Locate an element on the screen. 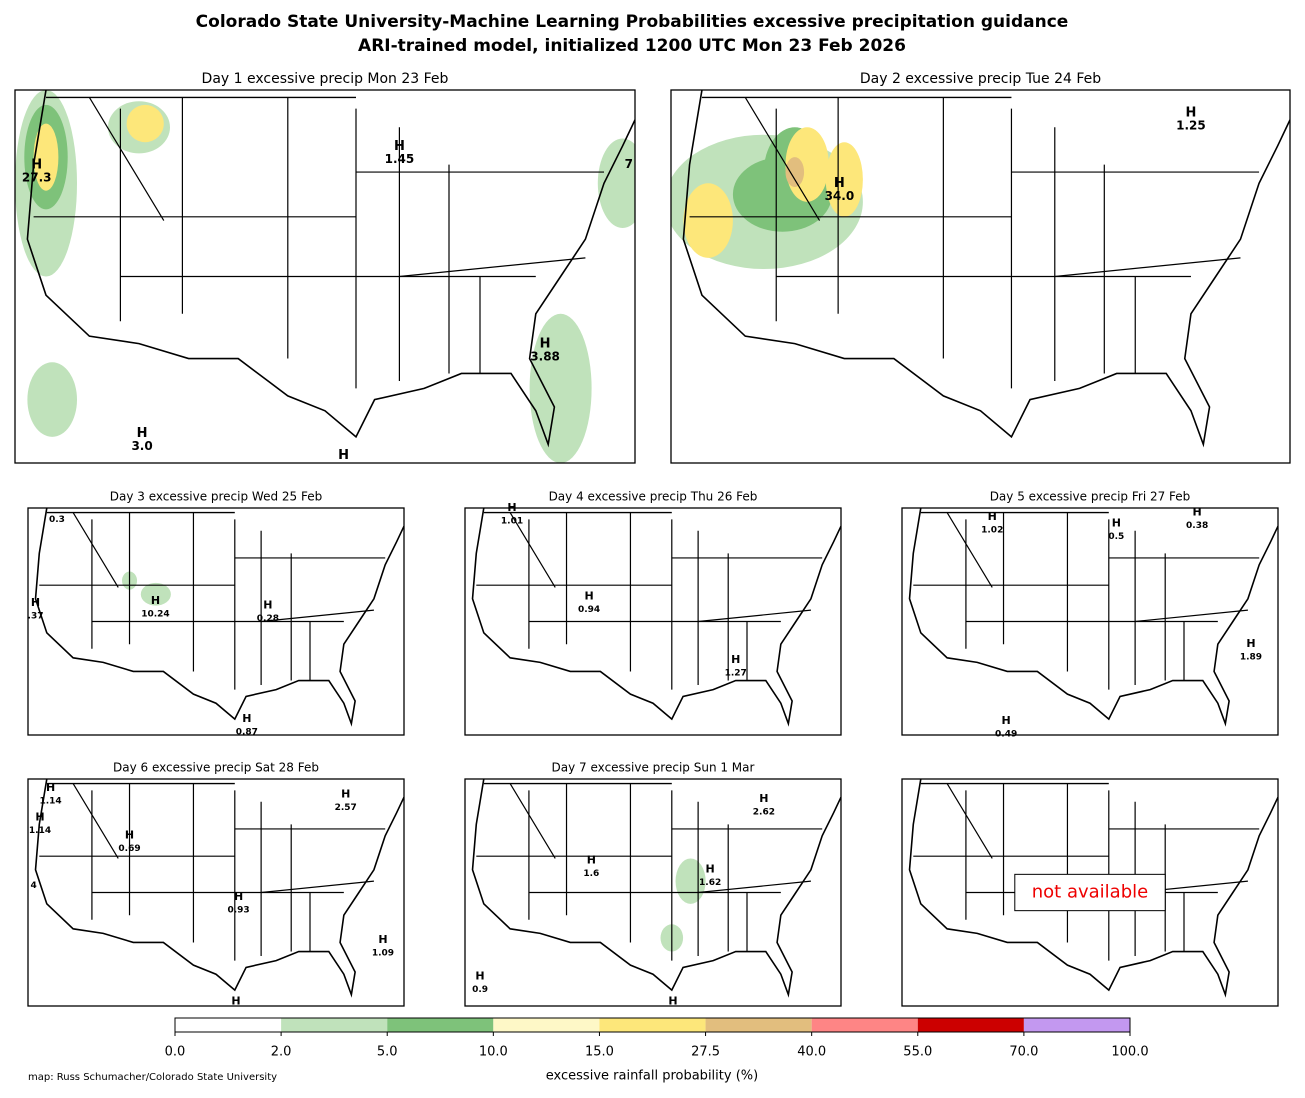 This screenshot has height=1098, width=1305. max-value: 3.0 is located at coordinates (141, 446).